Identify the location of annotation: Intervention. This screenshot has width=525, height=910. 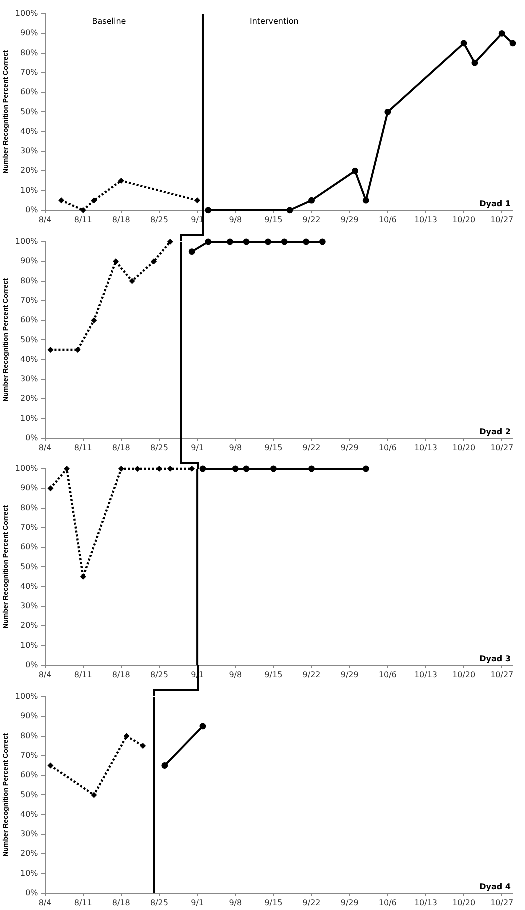
(274, 21).